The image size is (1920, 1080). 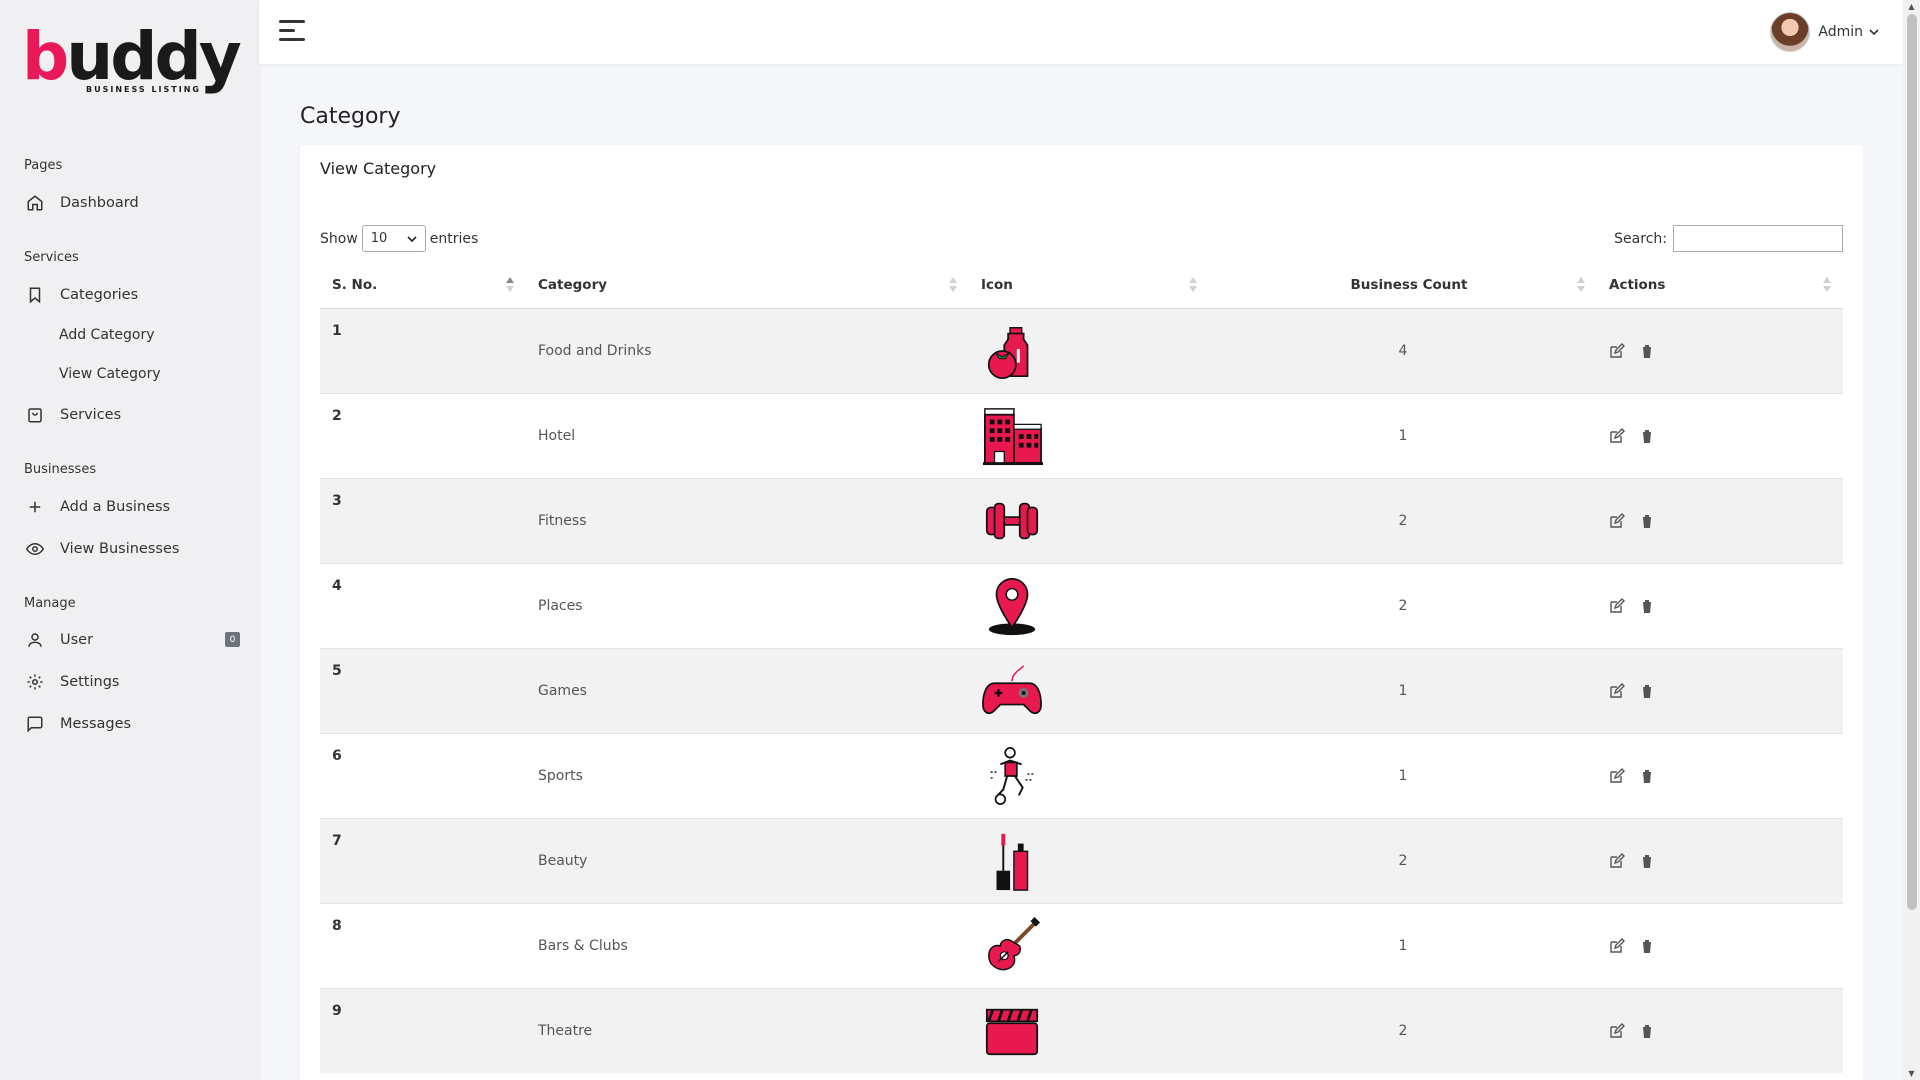 I want to click on logo-b: b, so click(x=45, y=56).